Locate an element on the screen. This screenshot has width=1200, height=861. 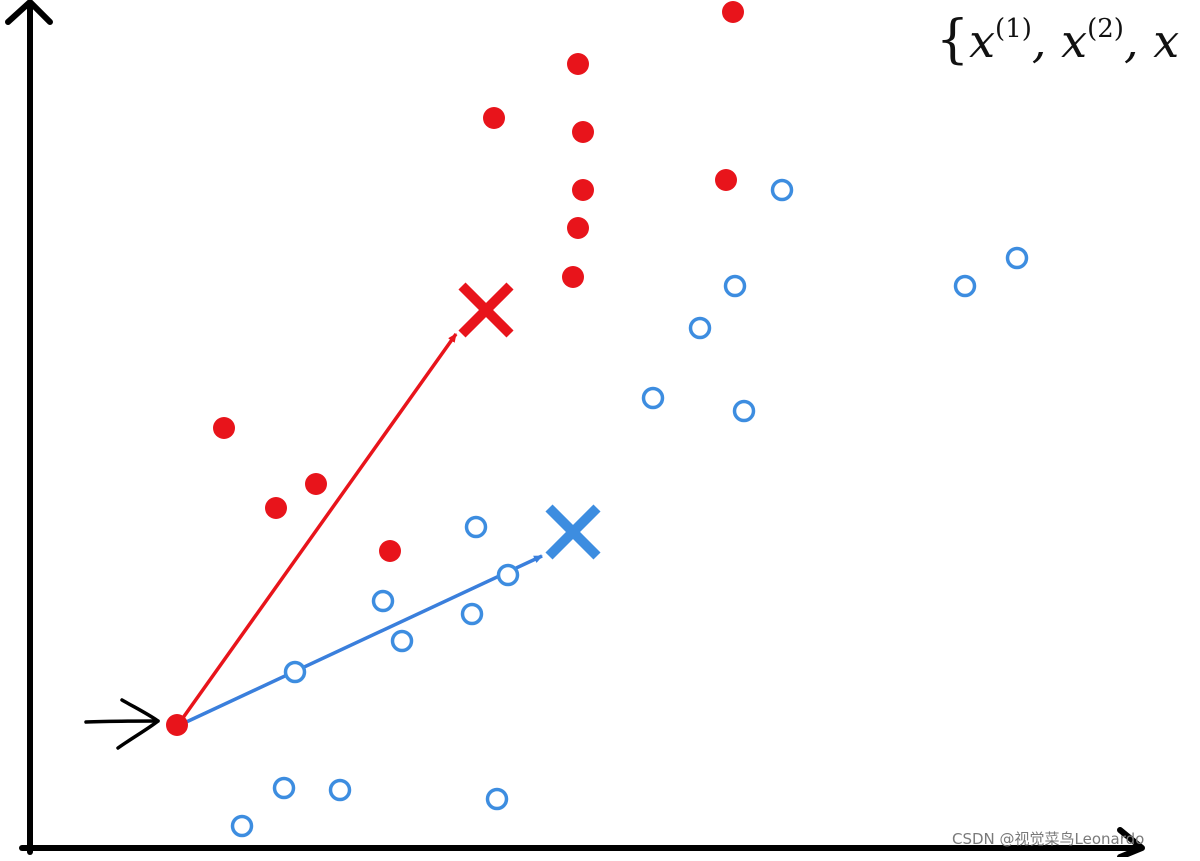
x3-symbol: x is located at coordinates (1166, 41).